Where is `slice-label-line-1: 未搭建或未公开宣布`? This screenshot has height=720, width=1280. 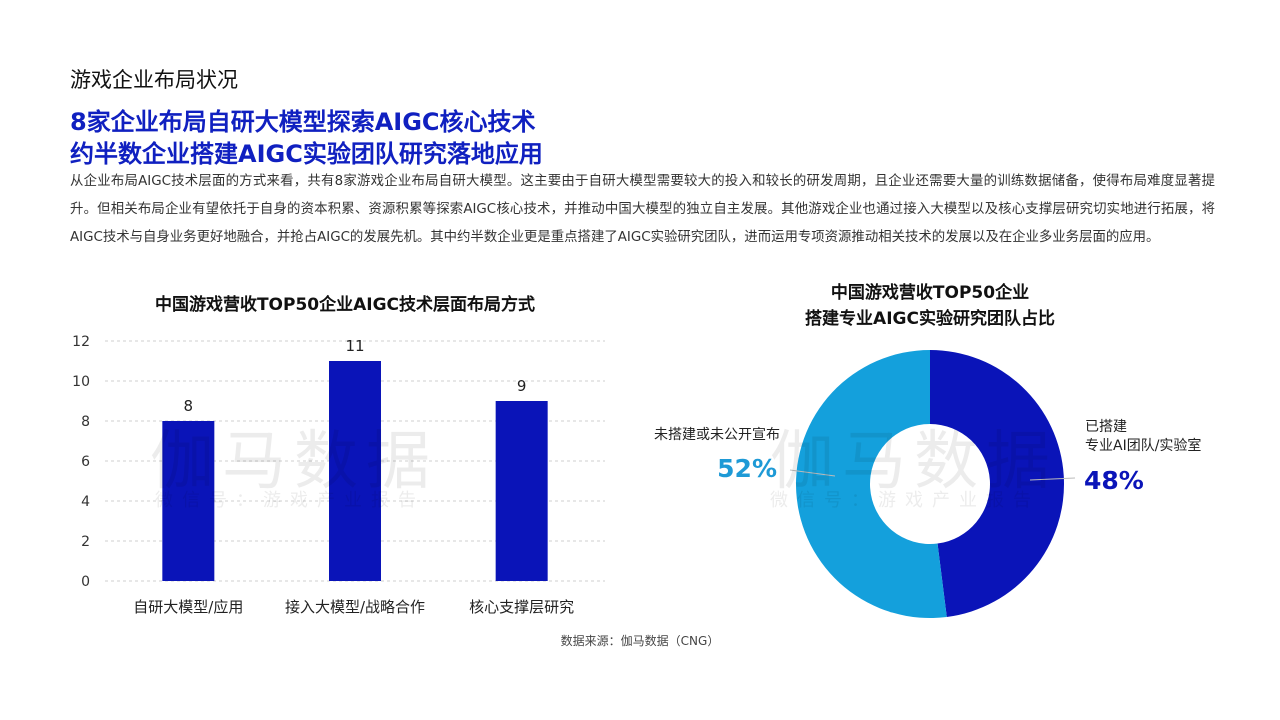 slice-label-line-1: 未搭建或未公开宣布 is located at coordinates (717, 435).